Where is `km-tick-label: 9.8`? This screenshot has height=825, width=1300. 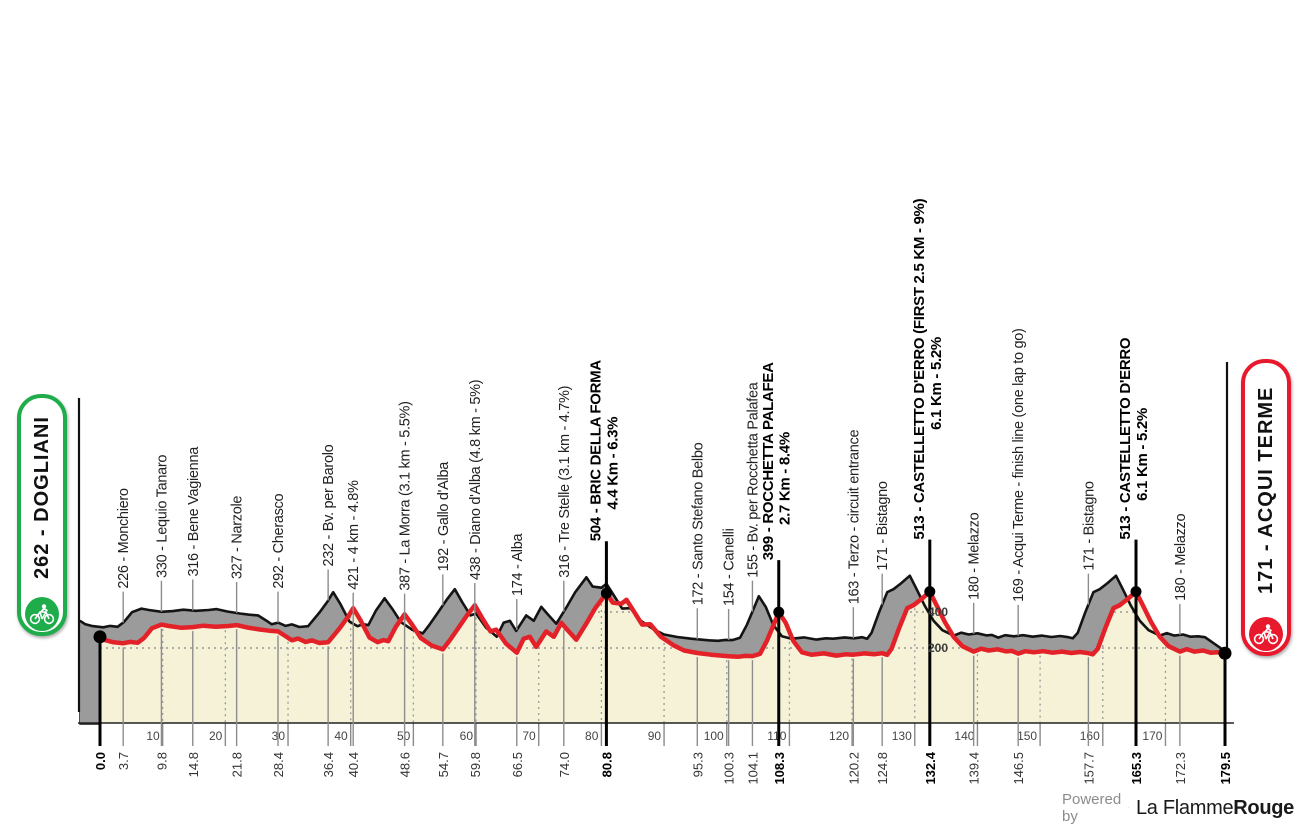 km-tick-label: 9.8 is located at coordinates (161, 761).